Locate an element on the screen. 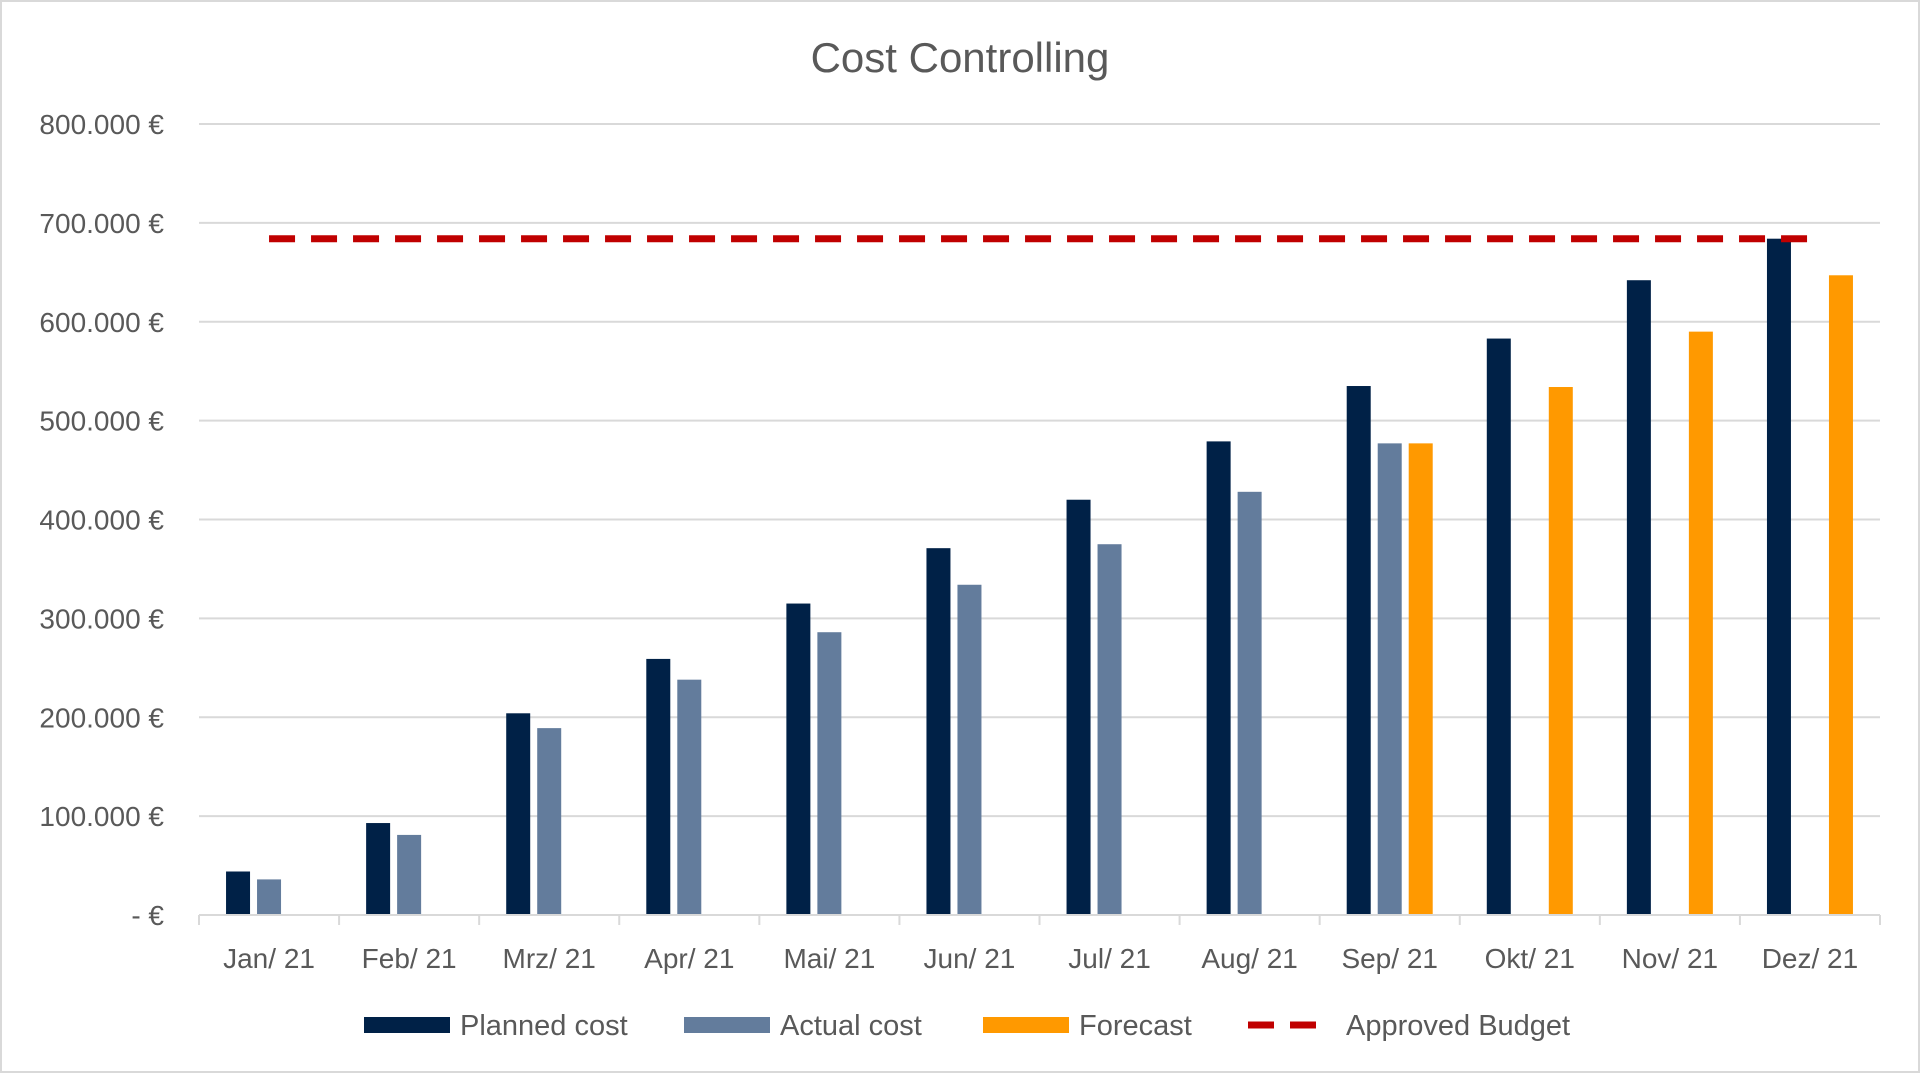 The height and width of the screenshot is (1073, 1920). legend-label-actual-cost: Actual cost is located at coordinates (851, 1026).